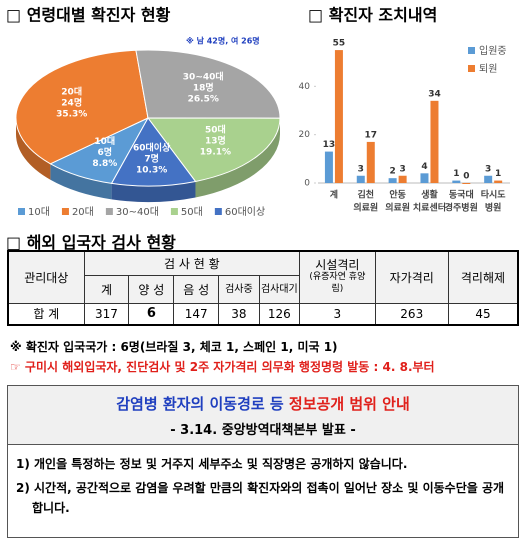  What do you see at coordinates (106, 289) in the screenshot?
I see `subheader-cell: 계` at bounding box center [106, 289].